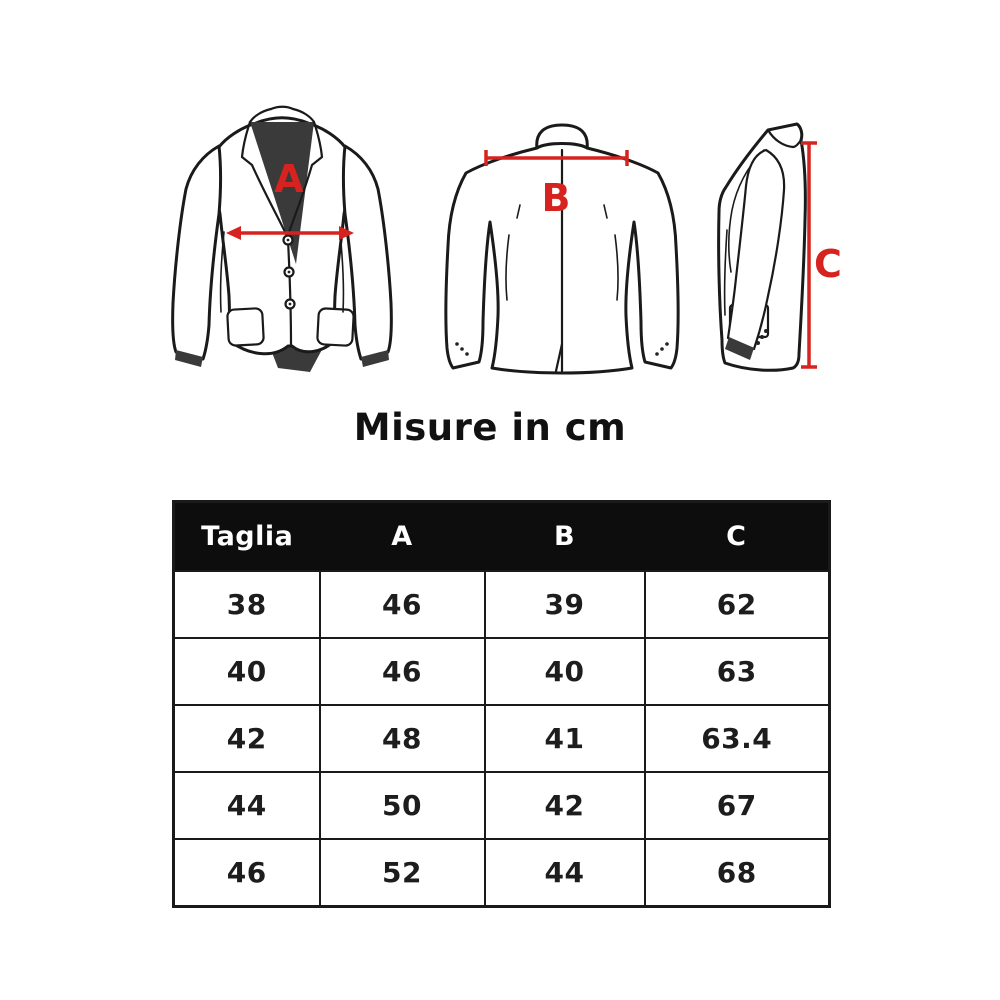 The image size is (1000, 1000). Describe the element at coordinates (402, 805) in the screenshot. I see `table-cell: 50` at that location.